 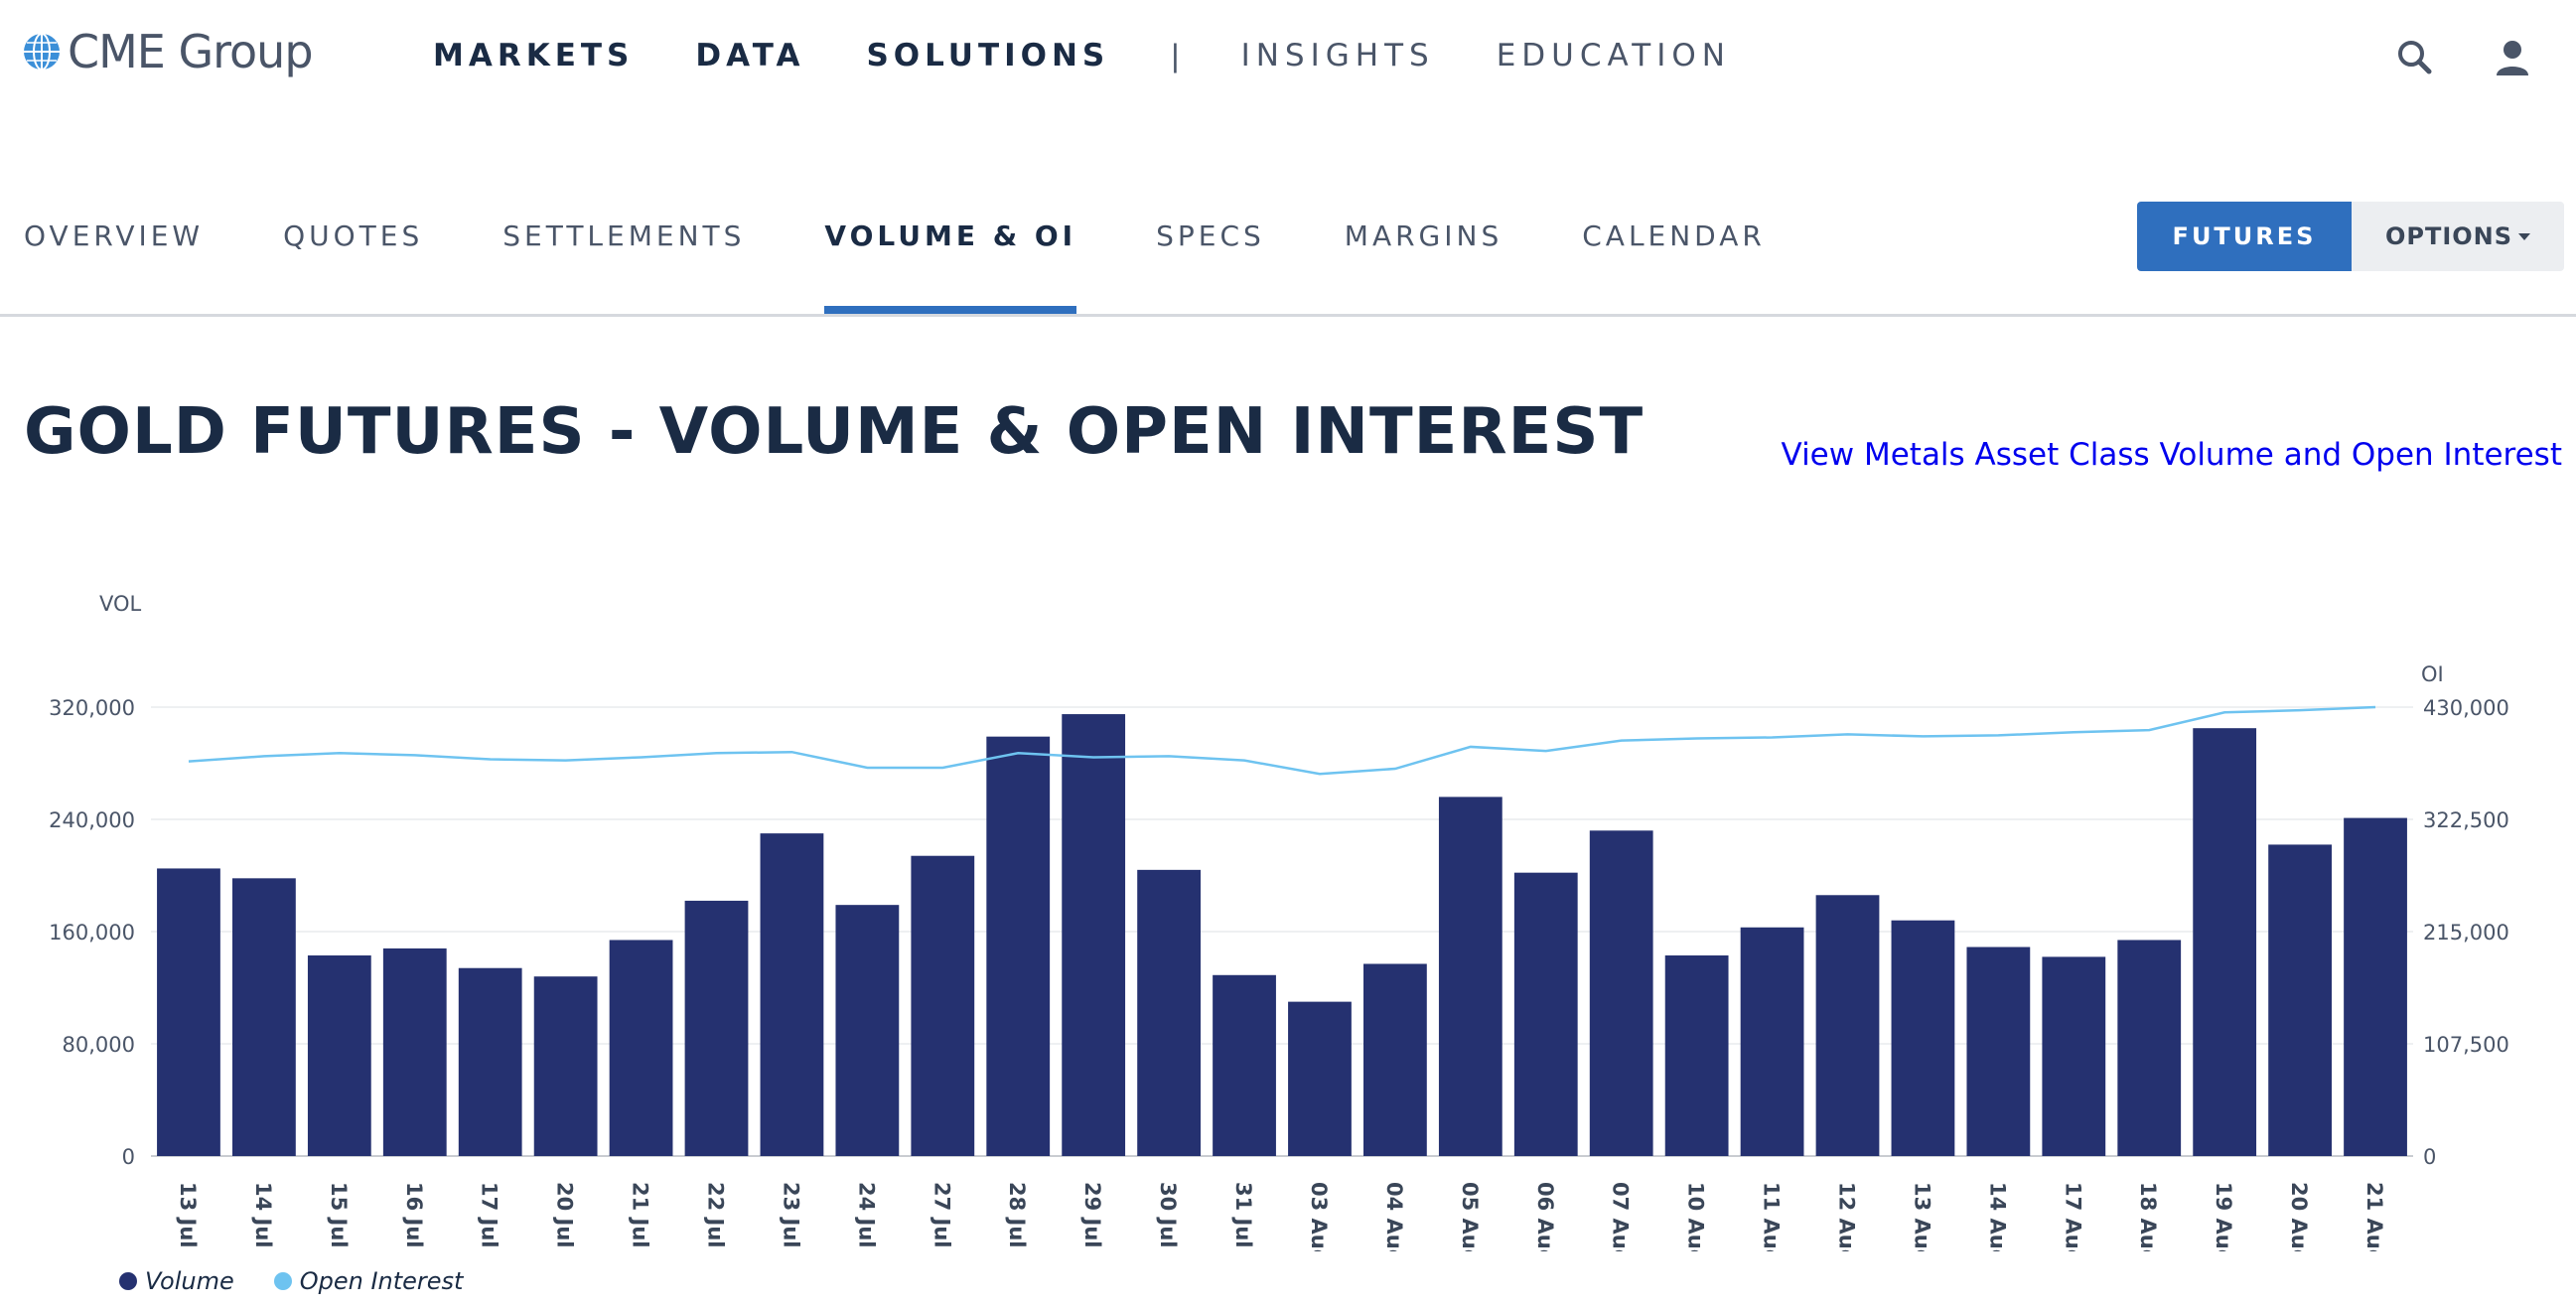 What do you see at coordinates (1338, 55) in the screenshot?
I see `nav-item-insights: INSIGHTS` at bounding box center [1338, 55].